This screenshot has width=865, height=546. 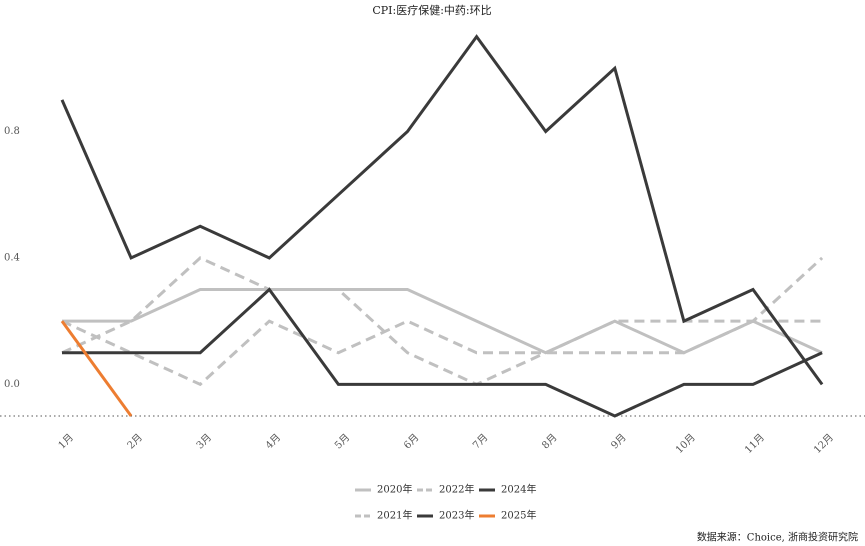 What do you see at coordinates (619, 441) in the screenshot?
I see `x-tick-label: 9月` at bounding box center [619, 441].